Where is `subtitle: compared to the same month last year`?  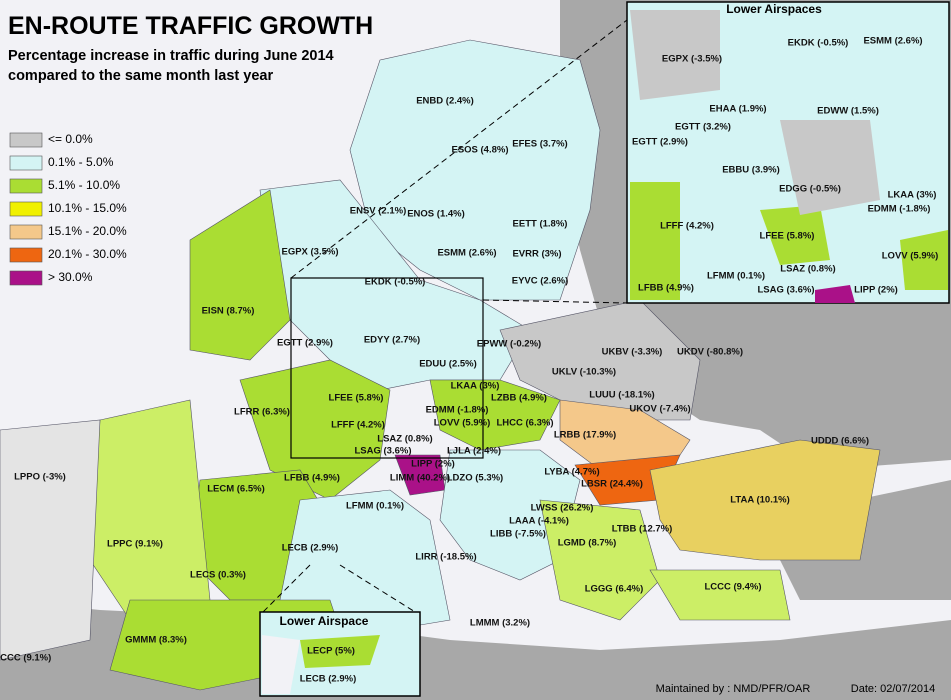 subtitle: compared to the same month last year is located at coordinates (140, 76).